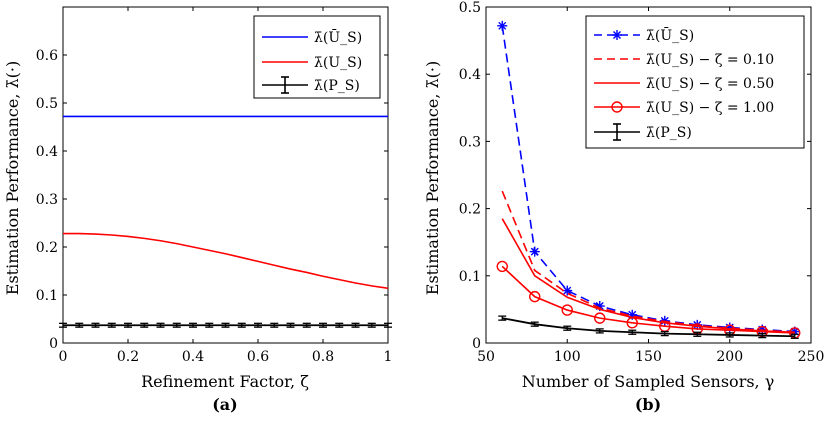  Describe the element at coordinates (338, 63) in the screenshot. I see `panel-a-legend-label-1: λ̄(U_S)` at that location.